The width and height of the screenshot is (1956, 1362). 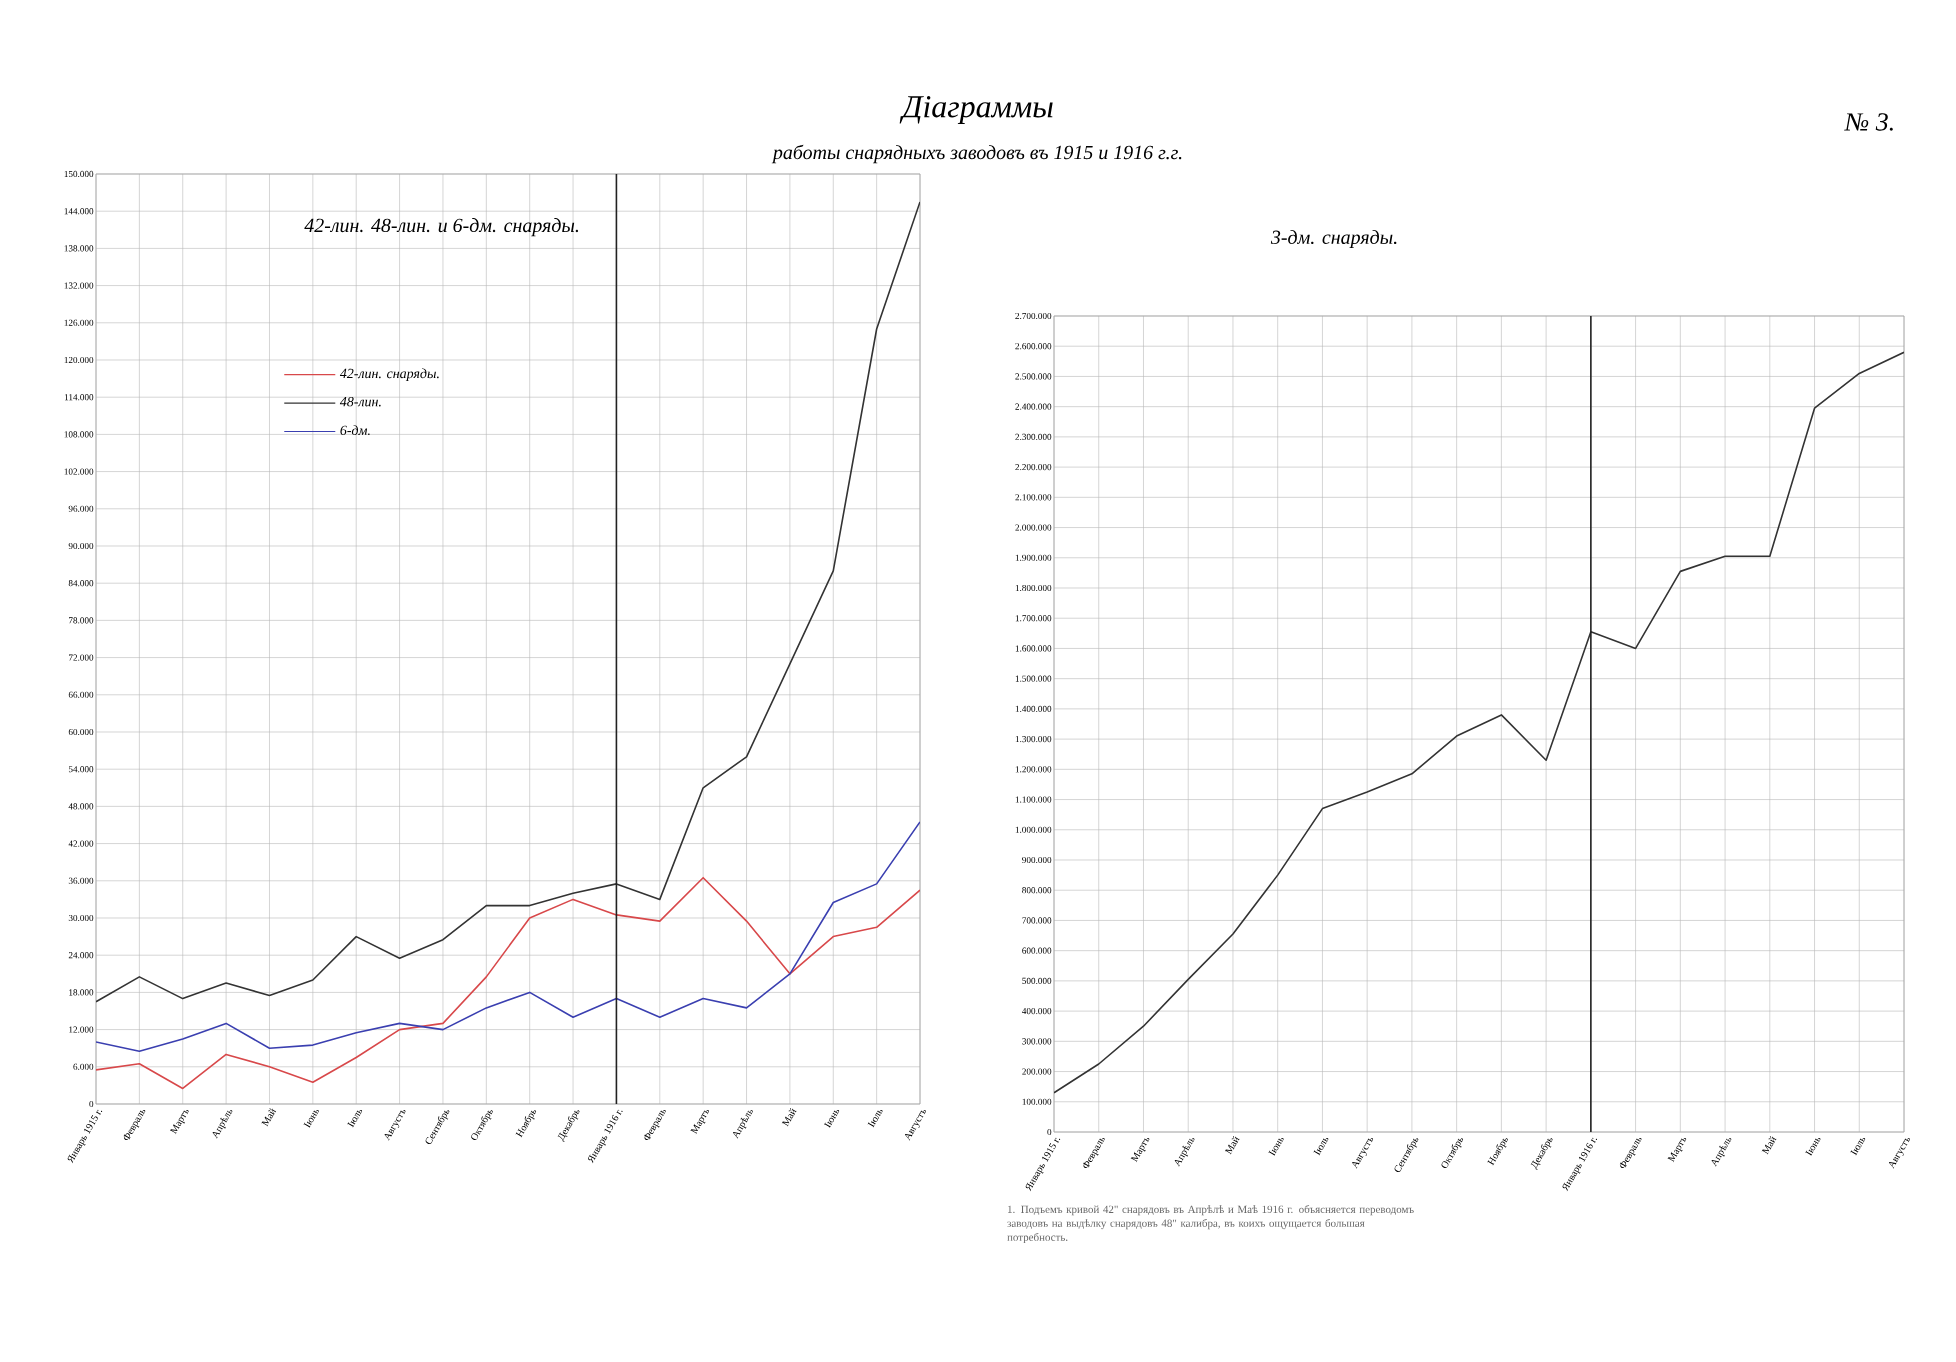 What do you see at coordinates (441, 227) in the screenshot?
I see `text: 42-лин. 48-лин. и 6-дм. снаряды.` at bounding box center [441, 227].